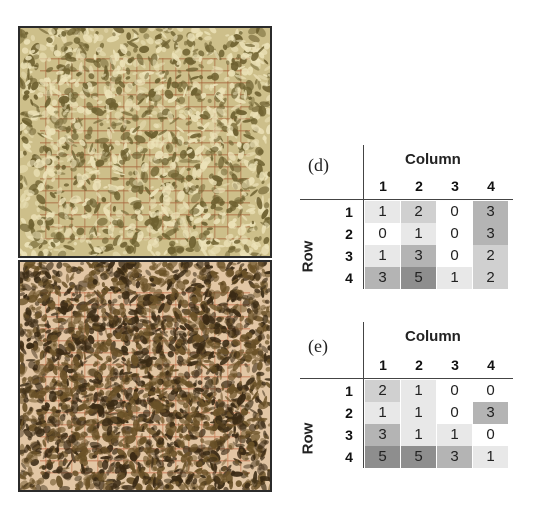 Image resolution: width=542 pixels, height=510 pixels. Describe the element at coordinates (318, 346) in the screenshot. I see `panel-label: (e)` at that location.